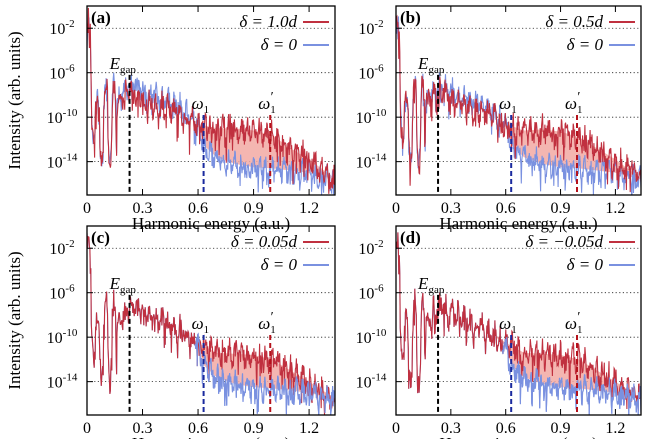 The height and width of the screenshot is (439, 660). I want to click on legend-label: δ = −0.05d, so click(564, 241).